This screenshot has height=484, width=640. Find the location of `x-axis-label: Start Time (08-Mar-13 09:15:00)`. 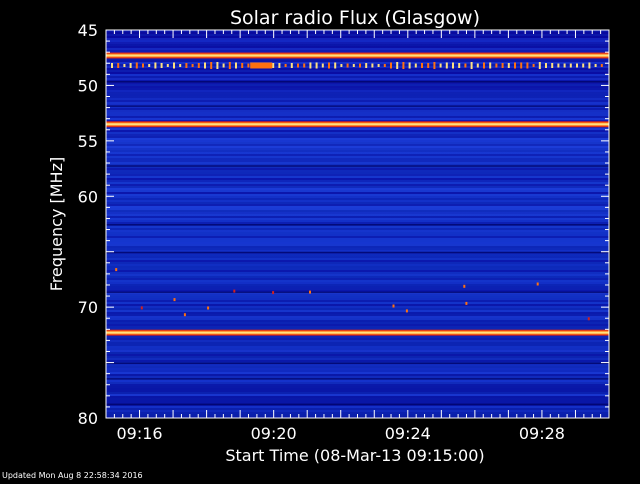

x-axis-label: Start Time (08-Mar-13 09:15:00) is located at coordinates (354, 455).